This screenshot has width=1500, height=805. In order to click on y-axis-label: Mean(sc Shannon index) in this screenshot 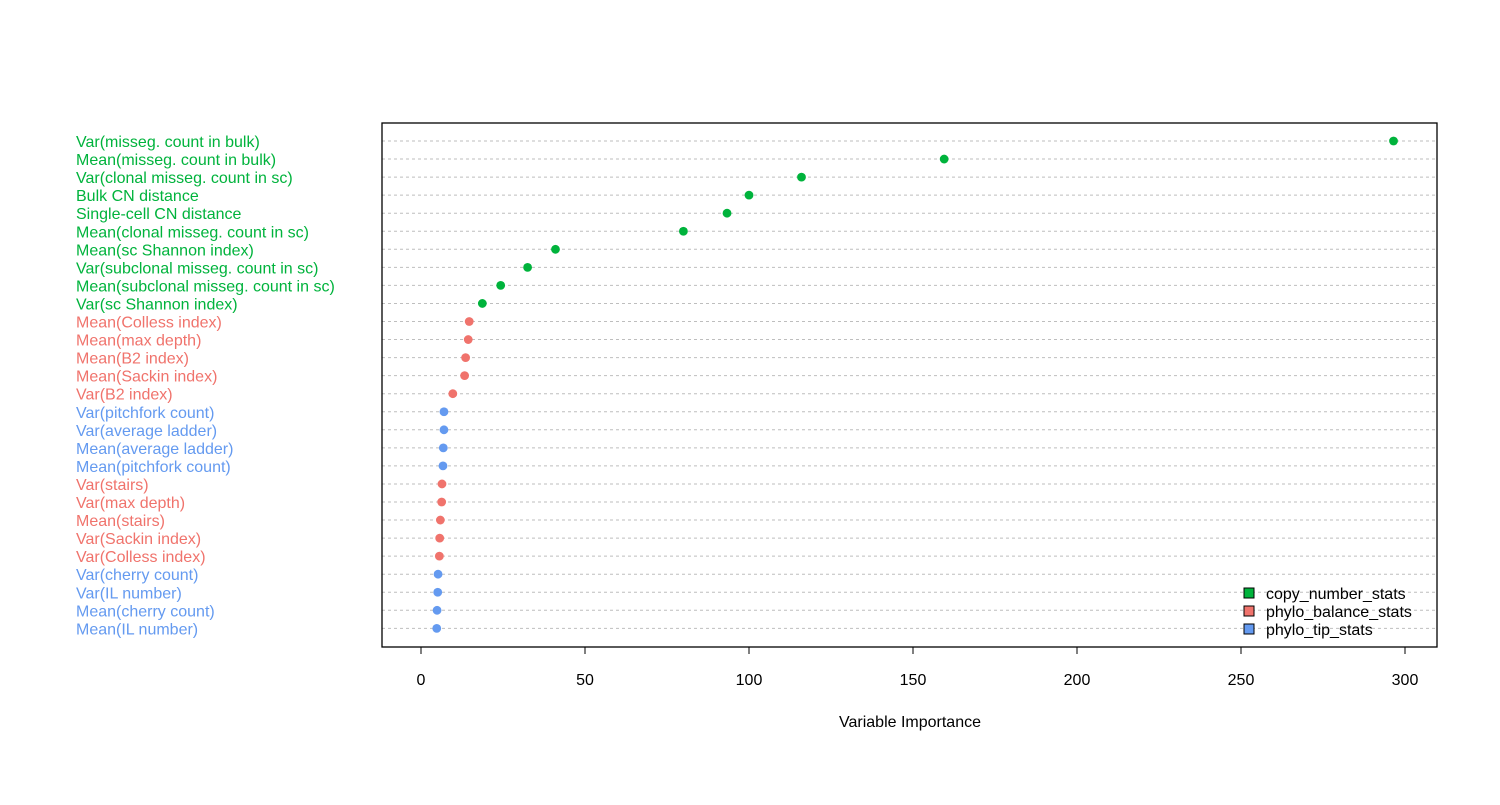, I will do `click(165, 250)`.